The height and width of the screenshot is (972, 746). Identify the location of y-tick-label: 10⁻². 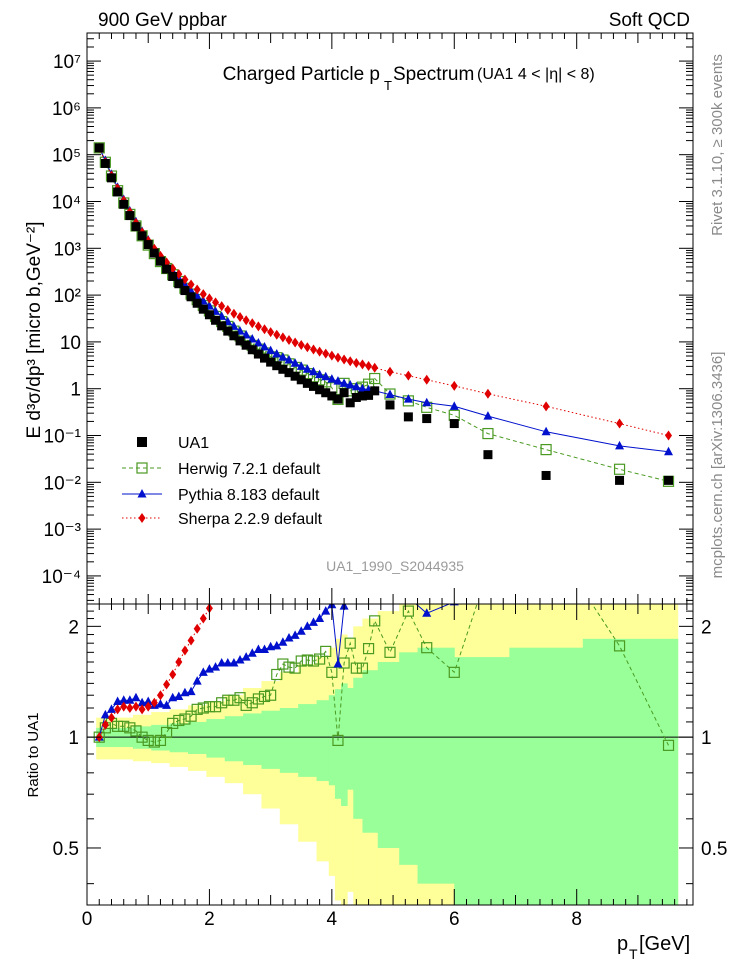
(63, 483).